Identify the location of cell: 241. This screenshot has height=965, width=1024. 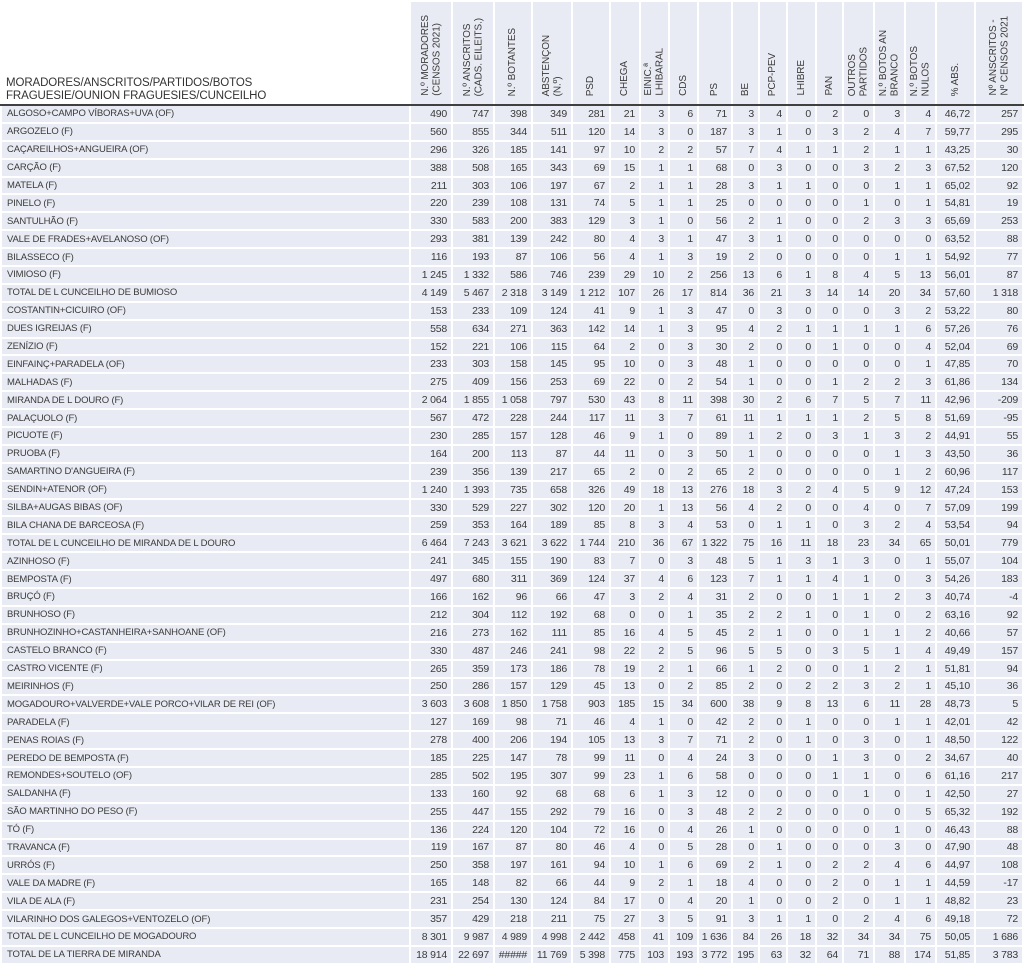
(552, 650).